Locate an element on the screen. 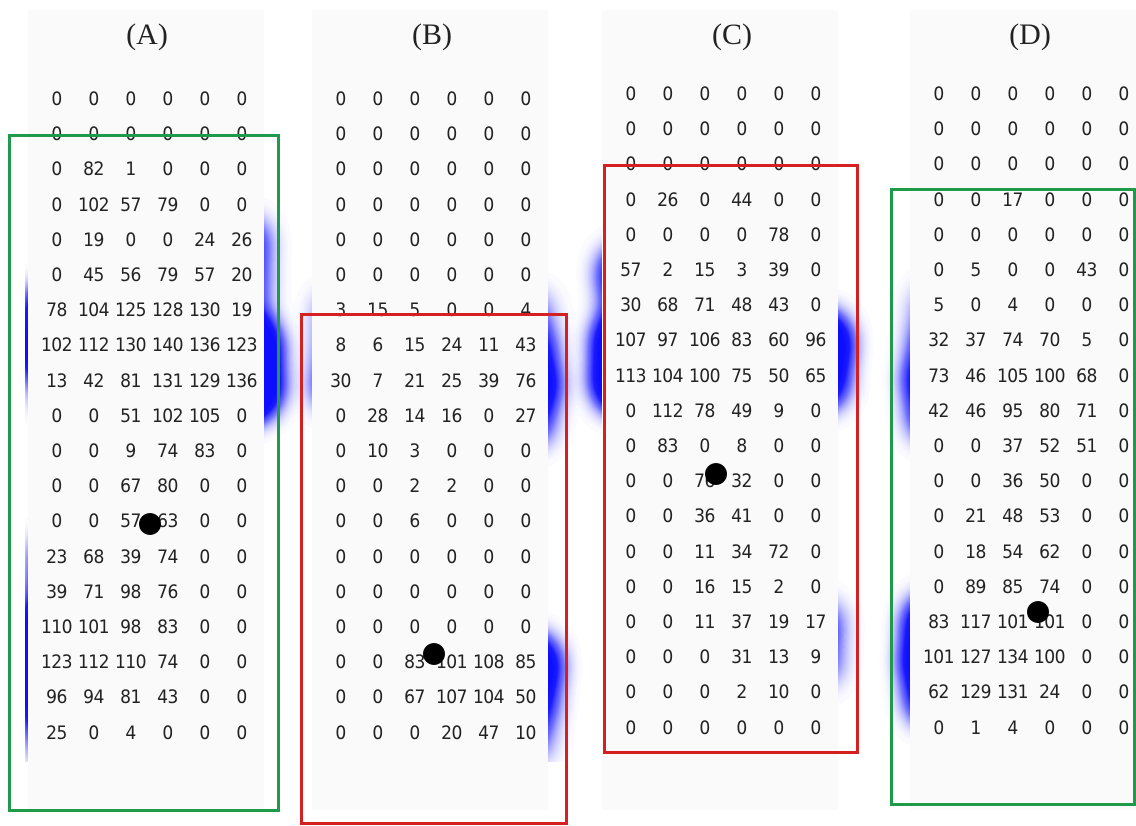  sensor-value: 32 is located at coordinates (741, 481).